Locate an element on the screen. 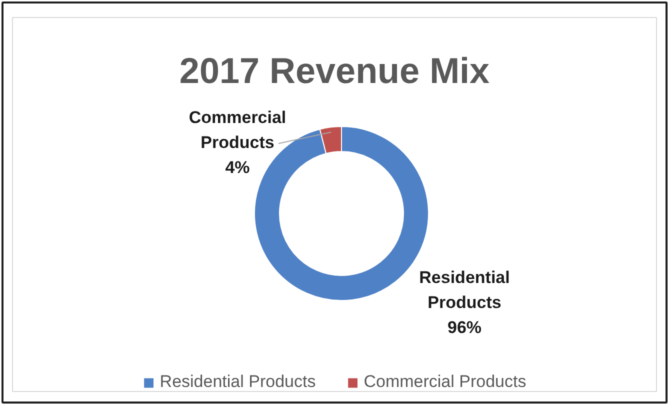 Image resolution: width=668 pixels, height=404 pixels. slice-label: Commercial Products is located at coordinates (237, 130).